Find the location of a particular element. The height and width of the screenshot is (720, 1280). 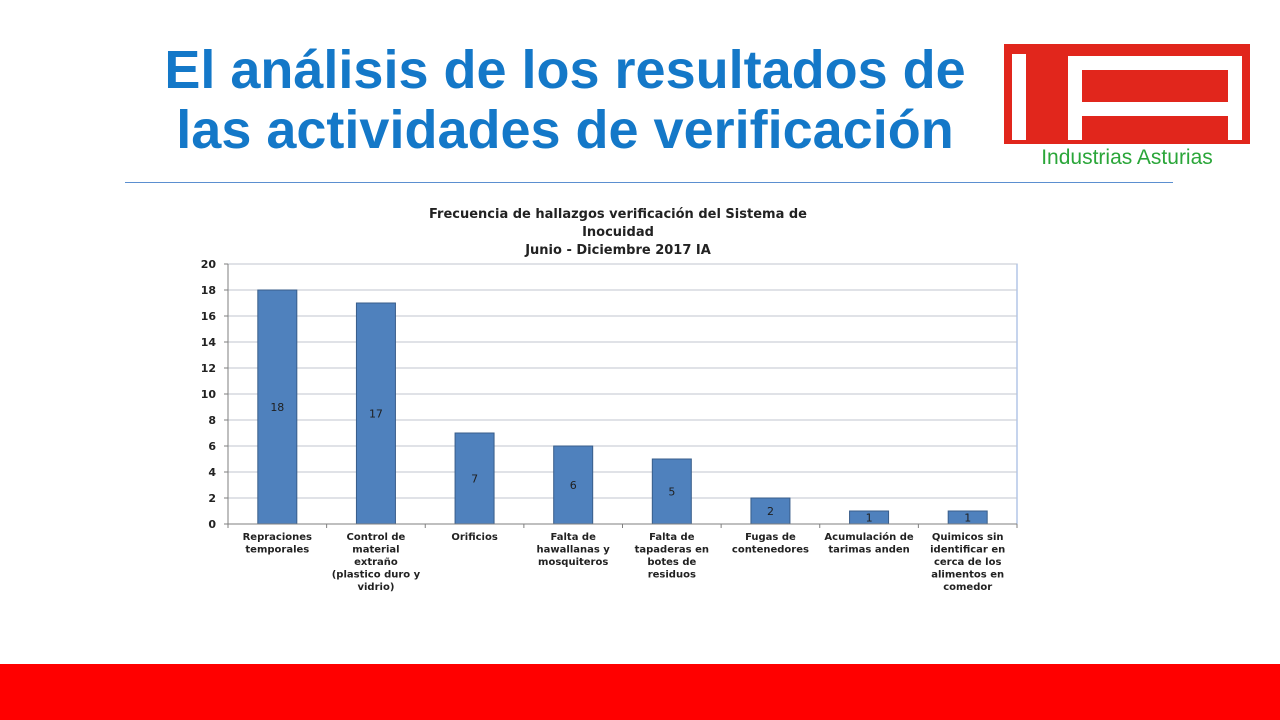

chart-title-line: Junio - Diciembre 2017 IA is located at coordinates (617, 250).